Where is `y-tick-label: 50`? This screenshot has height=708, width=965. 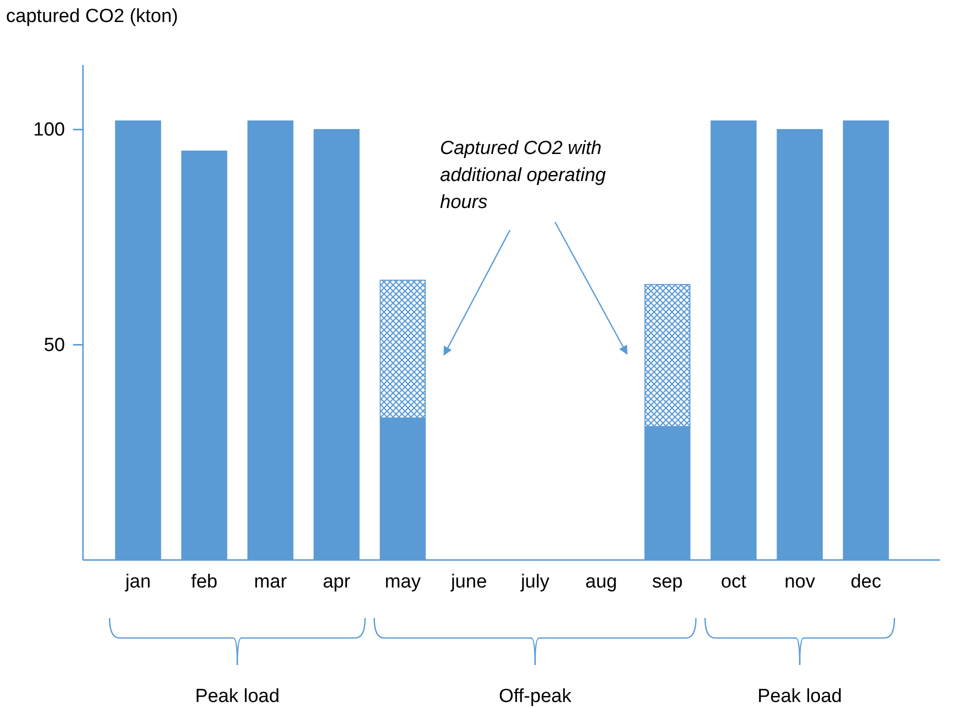 y-tick-label: 50 is located at coordinates (54, 345).